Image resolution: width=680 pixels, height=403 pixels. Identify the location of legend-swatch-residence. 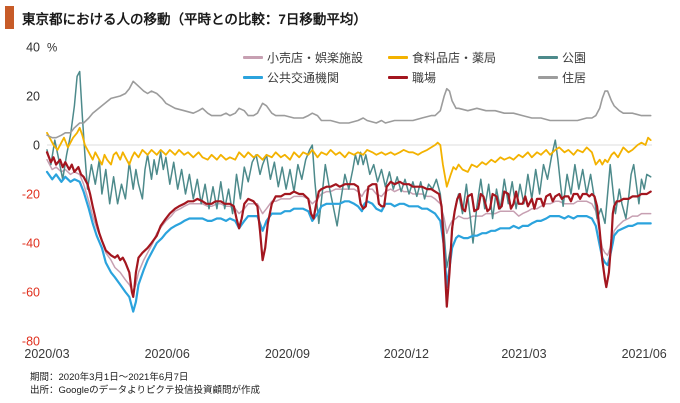
(548, 77).